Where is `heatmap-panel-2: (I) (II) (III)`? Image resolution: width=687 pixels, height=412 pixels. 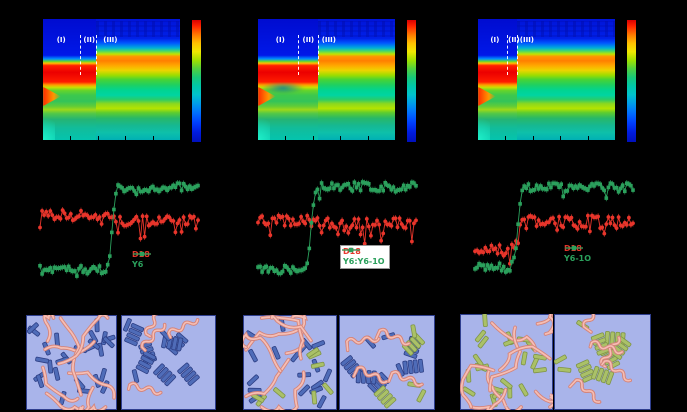 heatmap-panel-2: (I) (II) (III) is located at coordinates (326, 79).